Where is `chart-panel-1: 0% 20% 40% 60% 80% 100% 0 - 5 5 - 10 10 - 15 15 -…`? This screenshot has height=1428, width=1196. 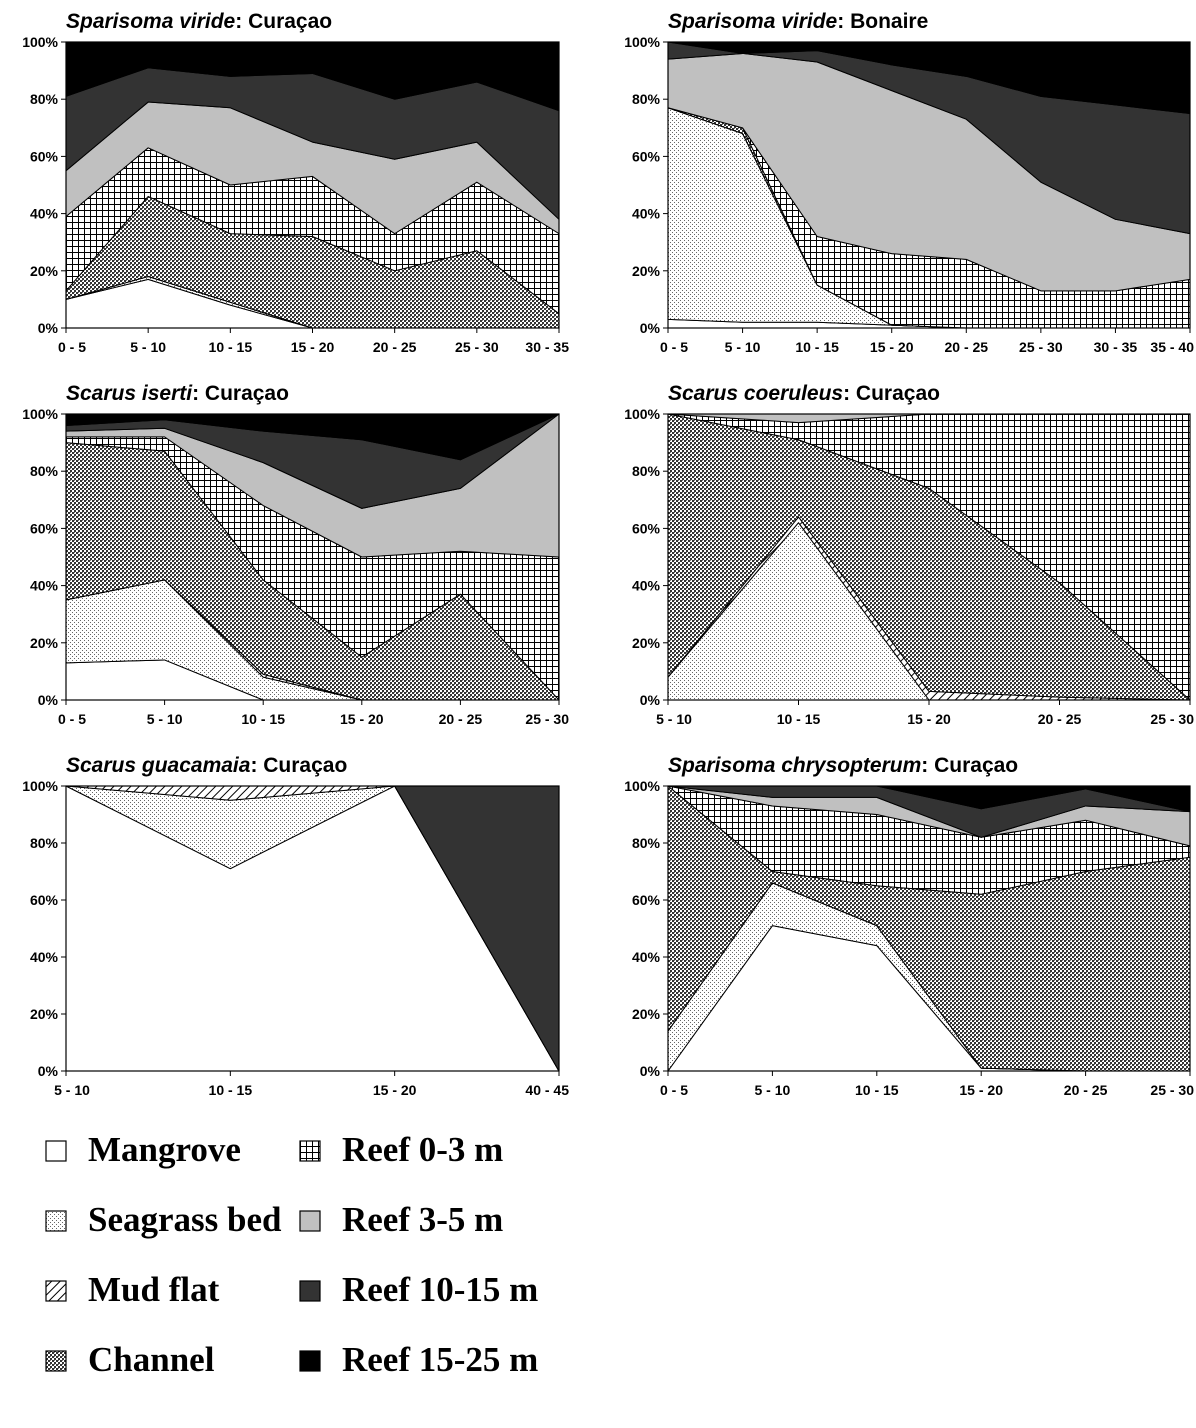 chart-panel-1: 0% 20% 40% 60% 80% 100% 0 - 5 5 - 10 10 - 15 15 -… is located at coordinates (295, 182).